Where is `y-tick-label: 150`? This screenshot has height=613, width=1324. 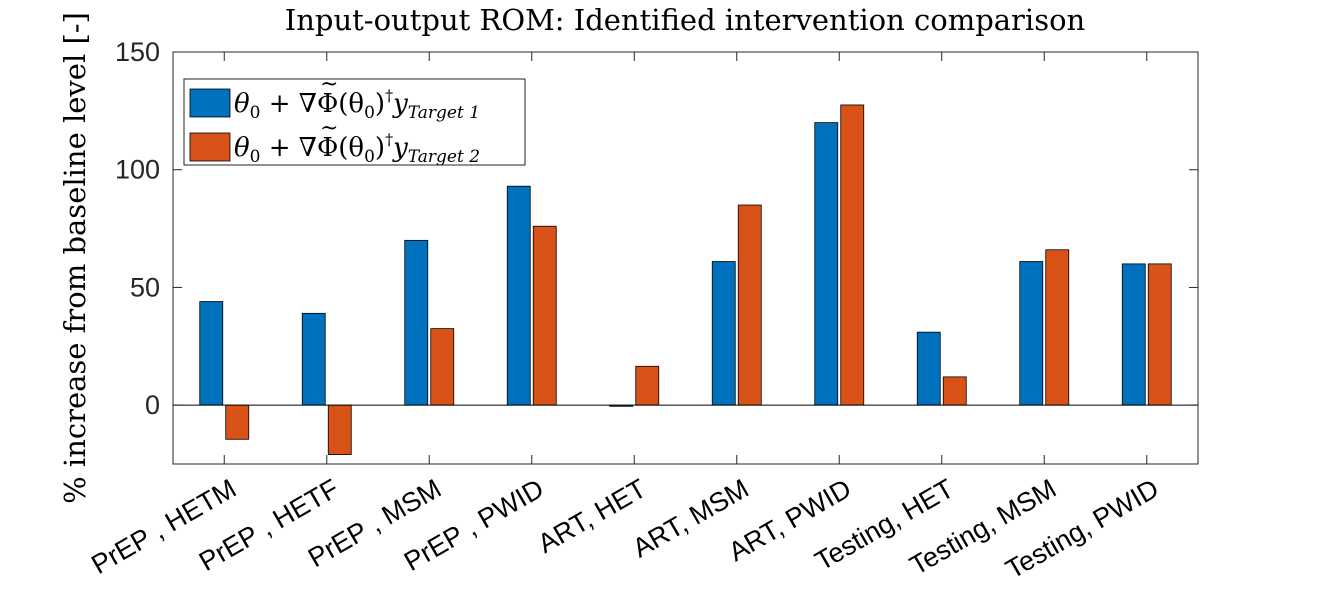
y-tick-label: 150 is located at coordinates (137, 52).